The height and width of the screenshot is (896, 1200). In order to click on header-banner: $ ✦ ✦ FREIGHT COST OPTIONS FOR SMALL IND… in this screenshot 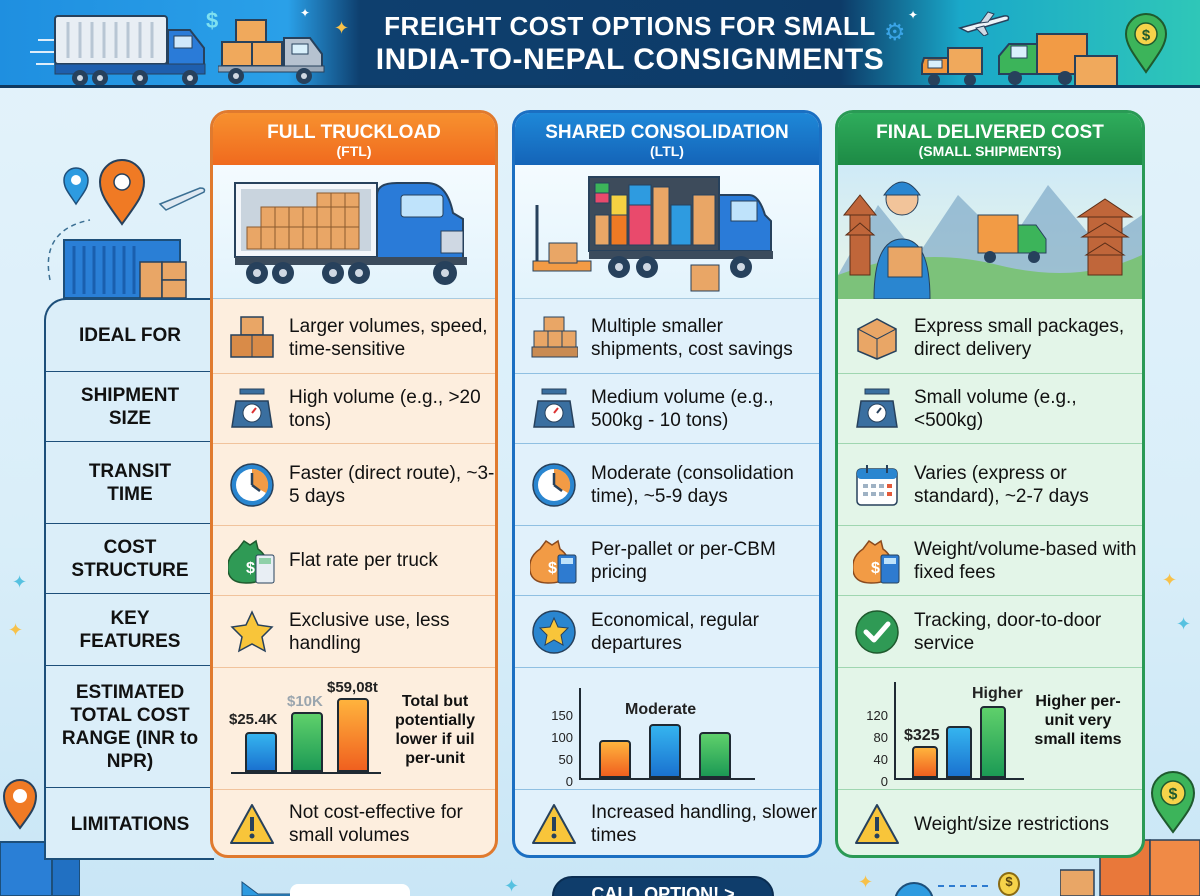, I will do `click(600, 44)`.